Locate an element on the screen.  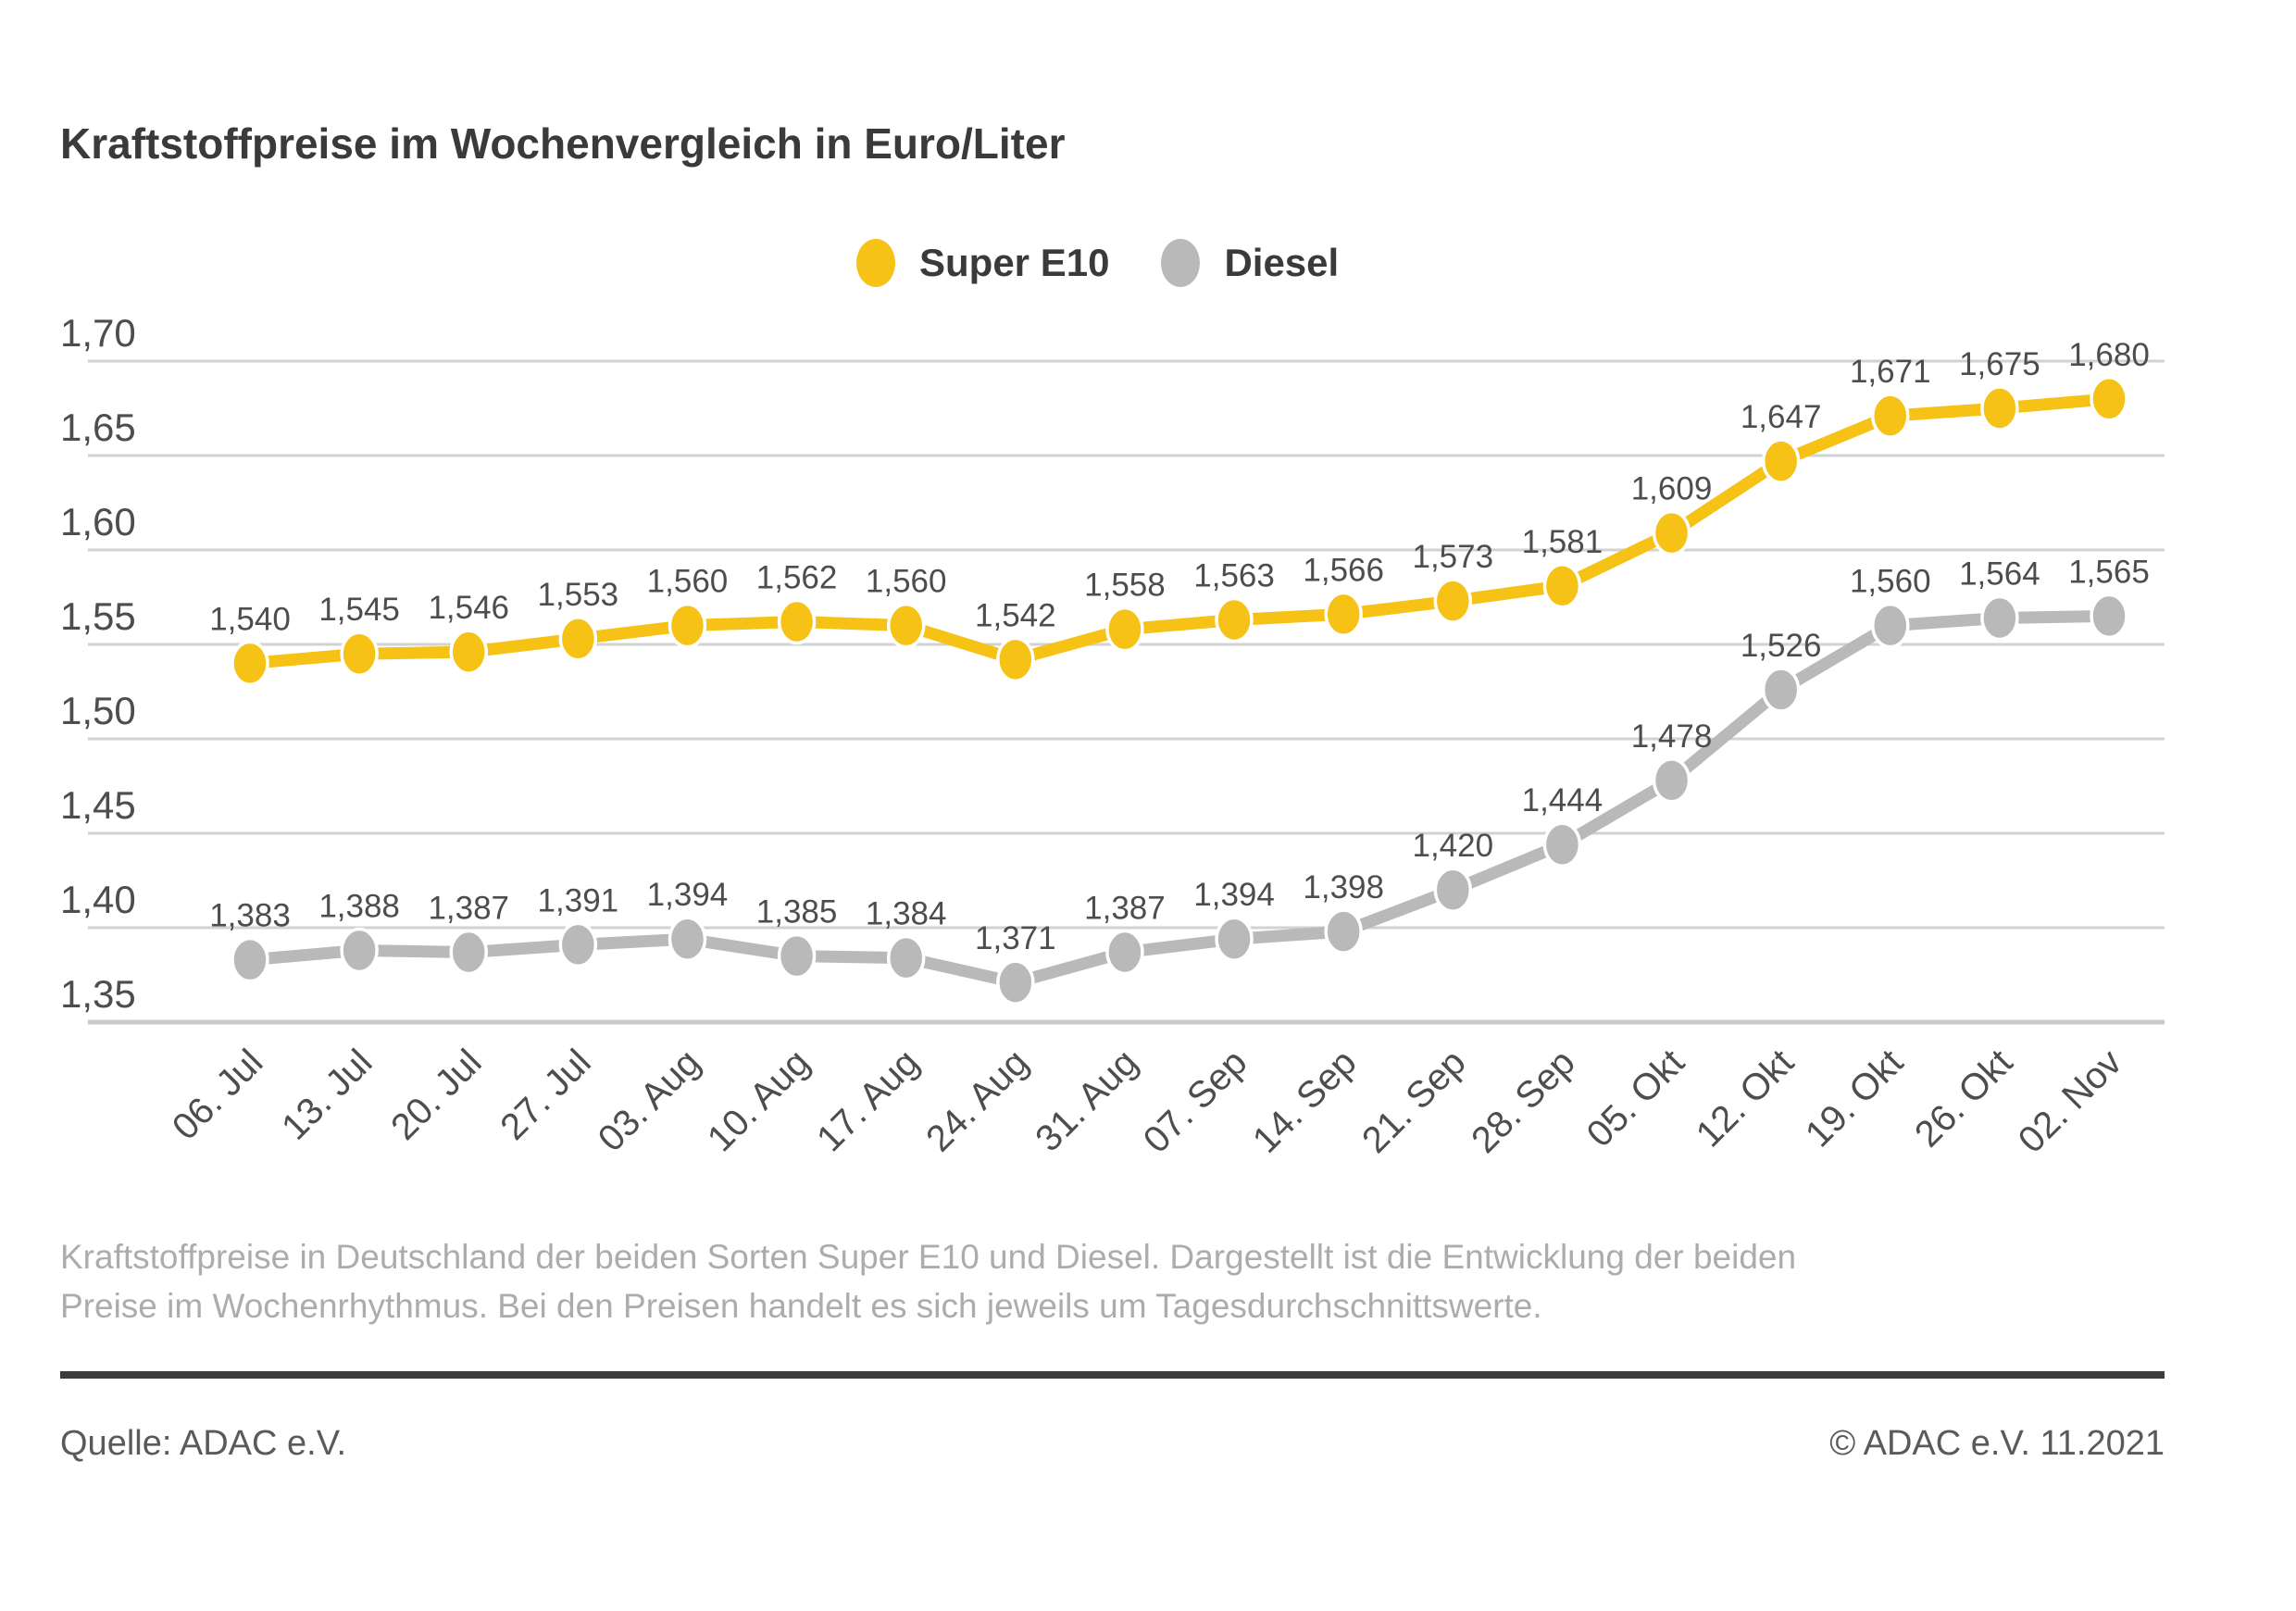
legend: Super E10 Diesel is located at coordinates (1097, 263).